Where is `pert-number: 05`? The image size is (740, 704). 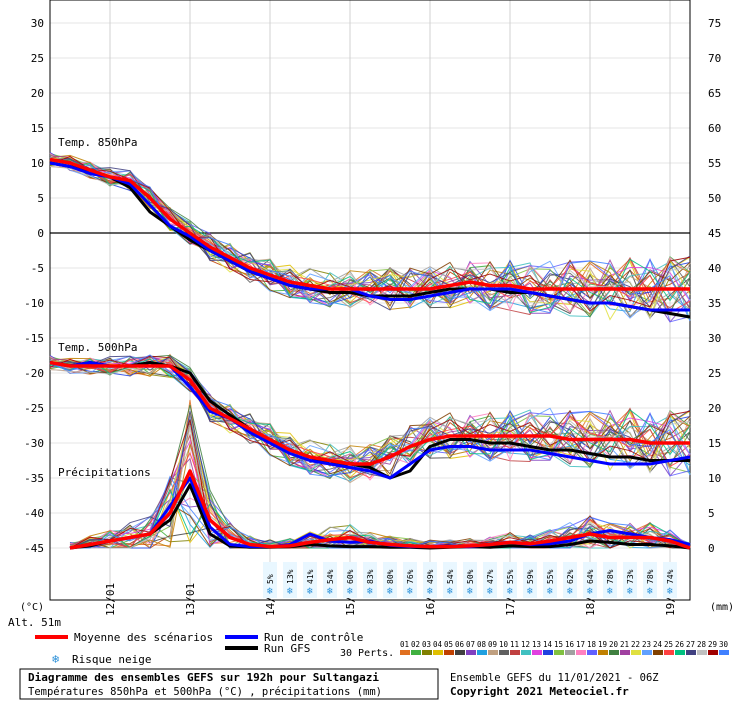
pert-number: 05 is located at coordinates (448, 644).